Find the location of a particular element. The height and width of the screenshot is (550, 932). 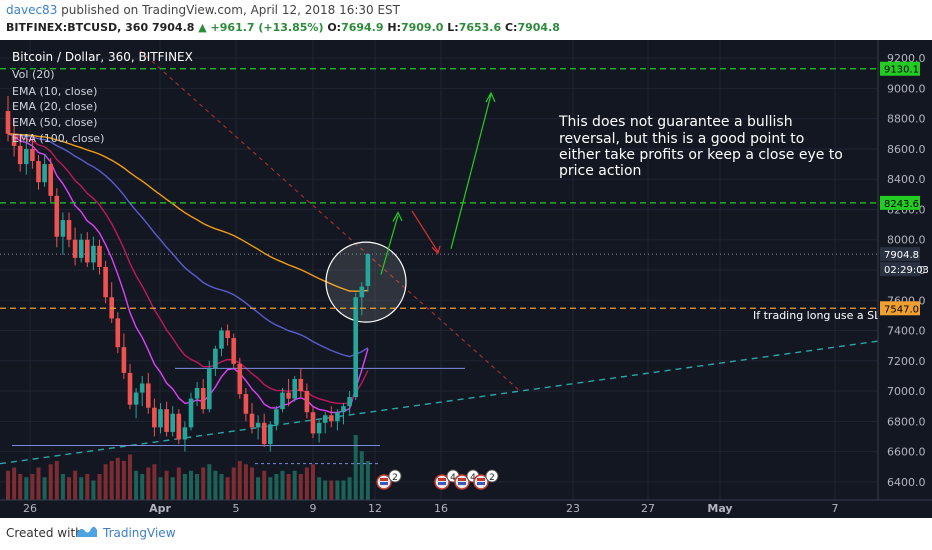

low-label: L: is located at coordinates (453, 27).